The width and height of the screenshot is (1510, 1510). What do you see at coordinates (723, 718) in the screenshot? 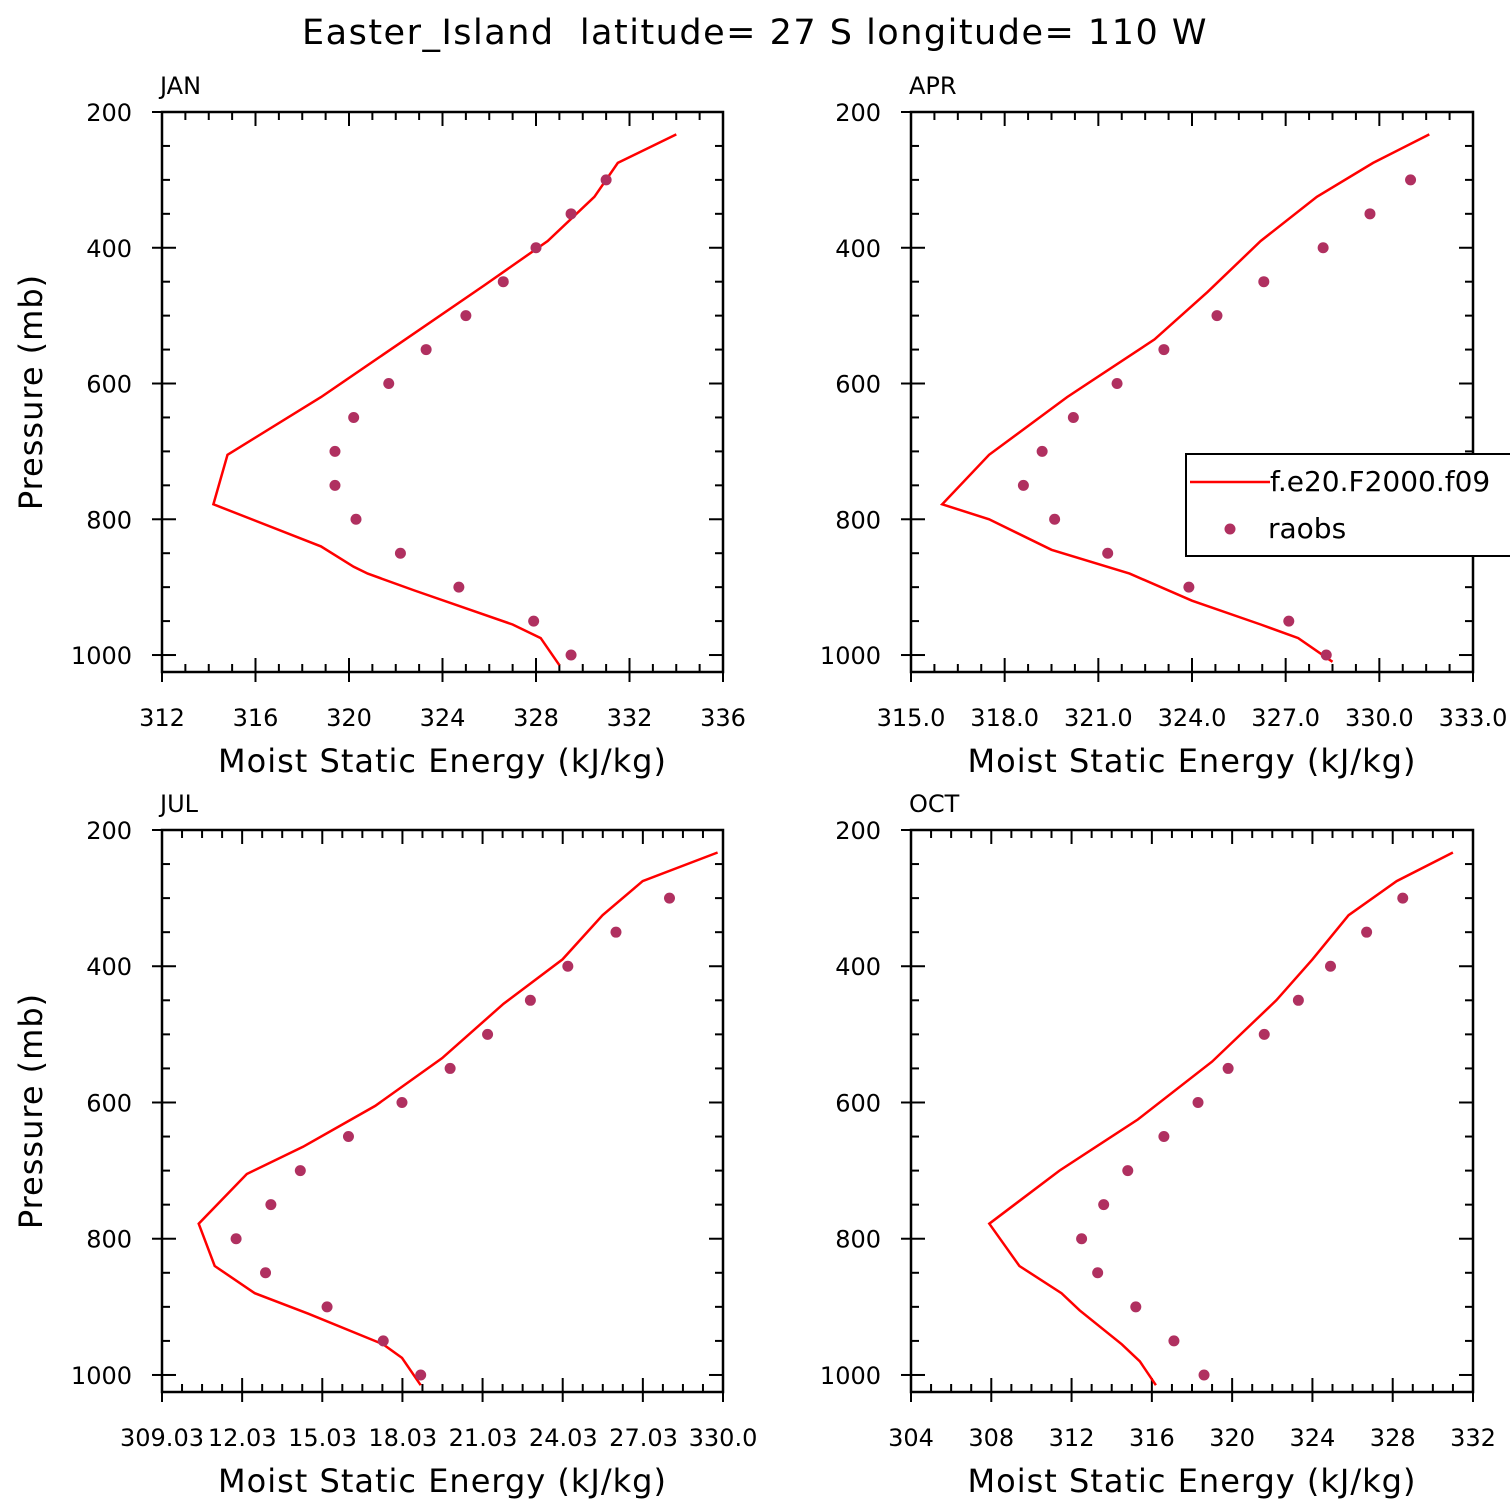
I see `x-tick-label: 336` at bounding box center [723, 718].